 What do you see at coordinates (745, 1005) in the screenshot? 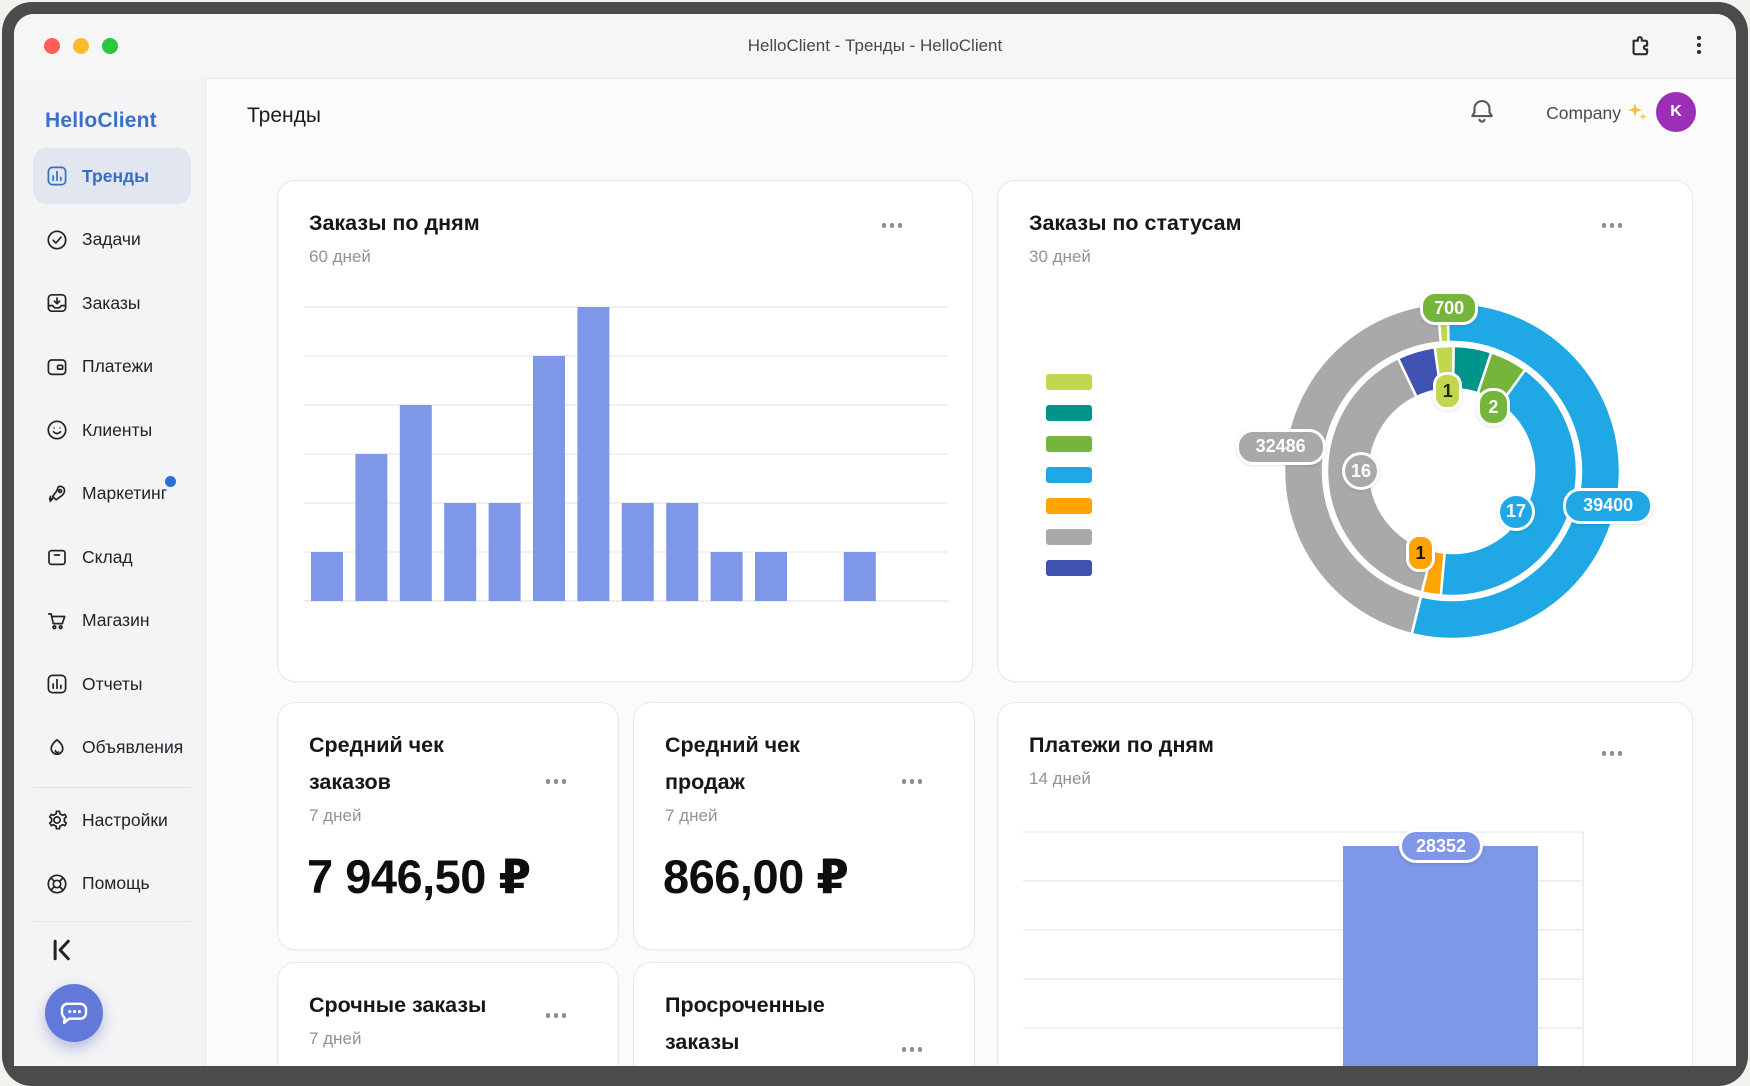
I see `card-title: Просроченные` at bounding box center [745, 1005].